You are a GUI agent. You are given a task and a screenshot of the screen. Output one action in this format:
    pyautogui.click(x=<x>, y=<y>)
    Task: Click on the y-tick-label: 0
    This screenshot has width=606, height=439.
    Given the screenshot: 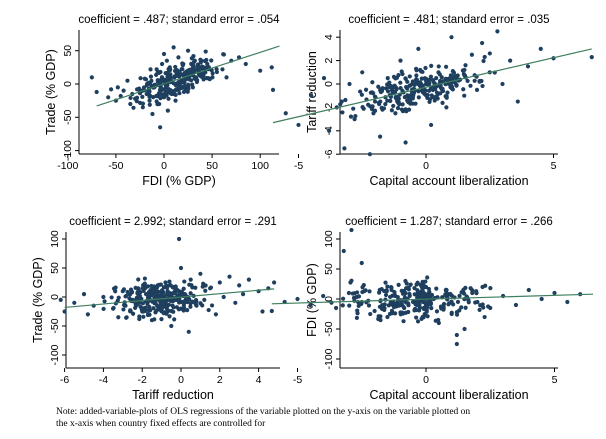 What is the action you would take?
    pyautogui.click(x=329, y=299)
    